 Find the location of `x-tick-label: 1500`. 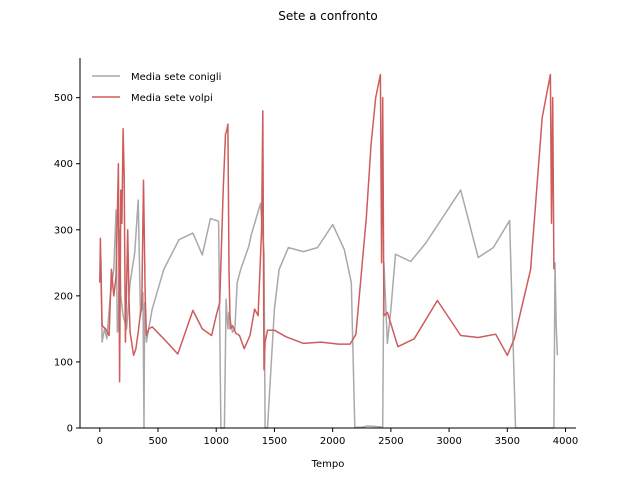

x-tick-label: 1500 is located at coordinates (274, 441).